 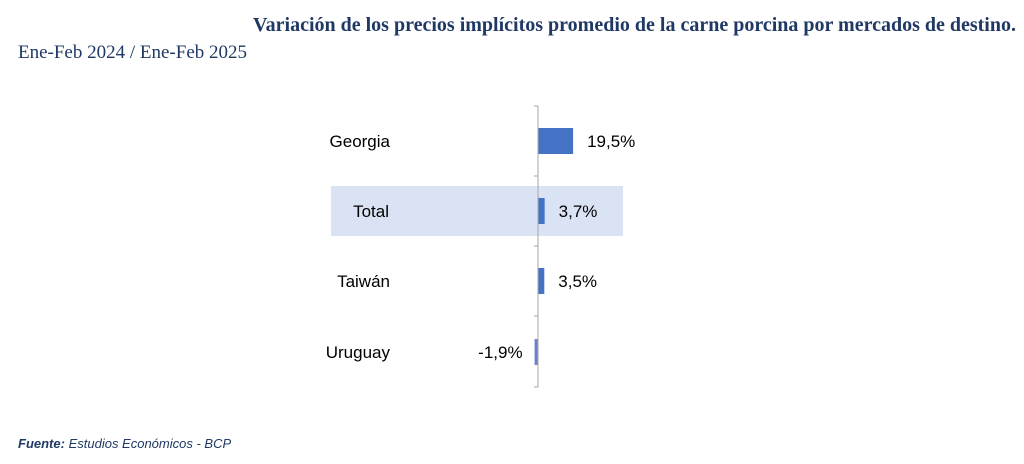 I want to click on category-label: Total, so click(x=371, y=211).